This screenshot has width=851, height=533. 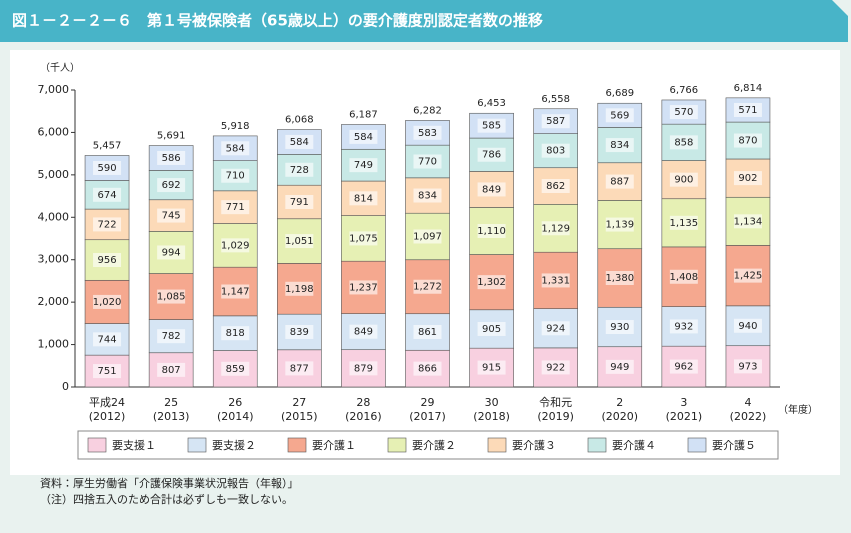 I want to click on data-label: 1,075, so click(x=363, y=238).